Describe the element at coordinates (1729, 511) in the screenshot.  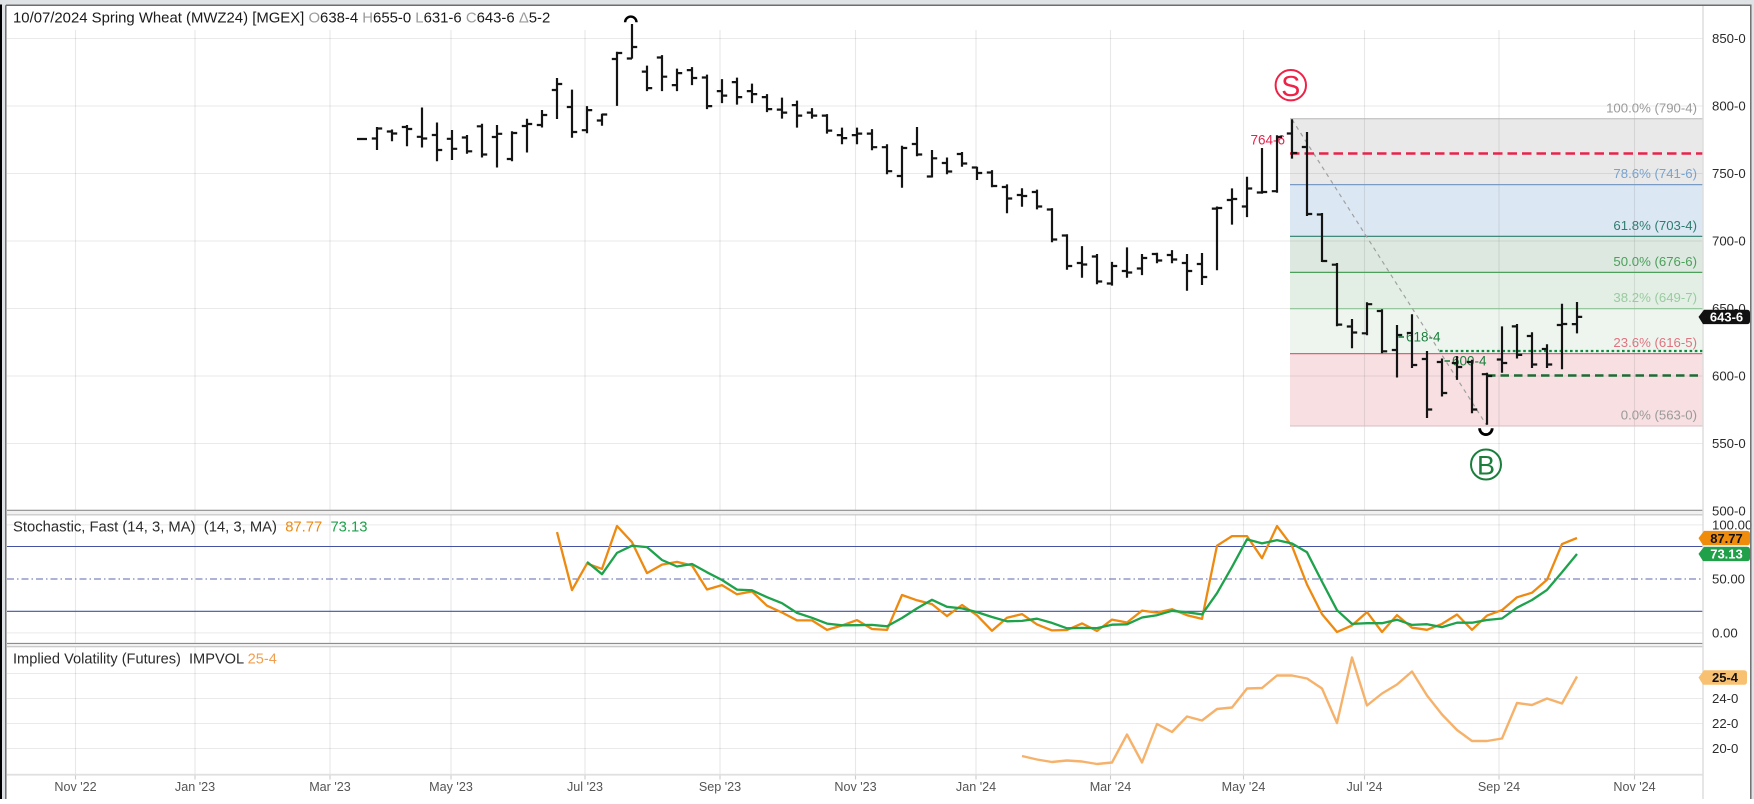
I see `svg-text: 500-0` at that location.